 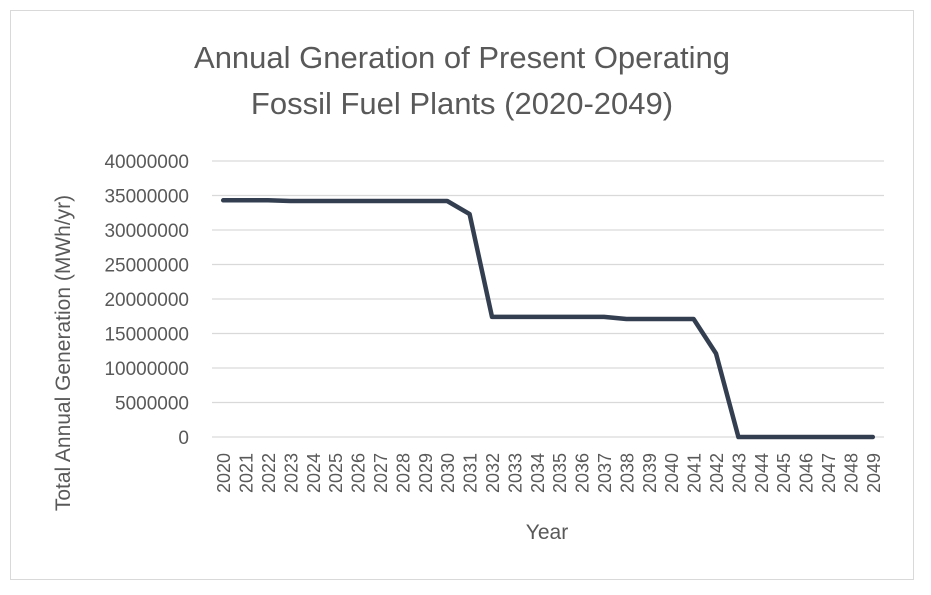 What do you see at coordinates (650, 473) in the screenshot?
I see `x-tick-label: 2039` at bounding box center [650, 473].